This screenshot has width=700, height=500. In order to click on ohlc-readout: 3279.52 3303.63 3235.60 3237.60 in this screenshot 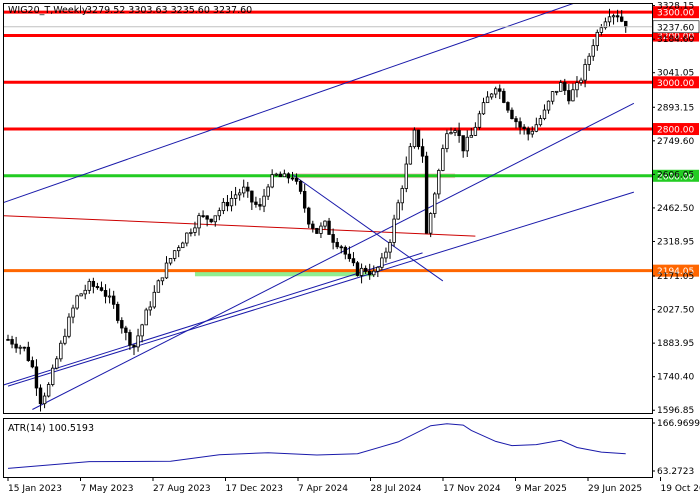, I will do `click(169, 10)`.